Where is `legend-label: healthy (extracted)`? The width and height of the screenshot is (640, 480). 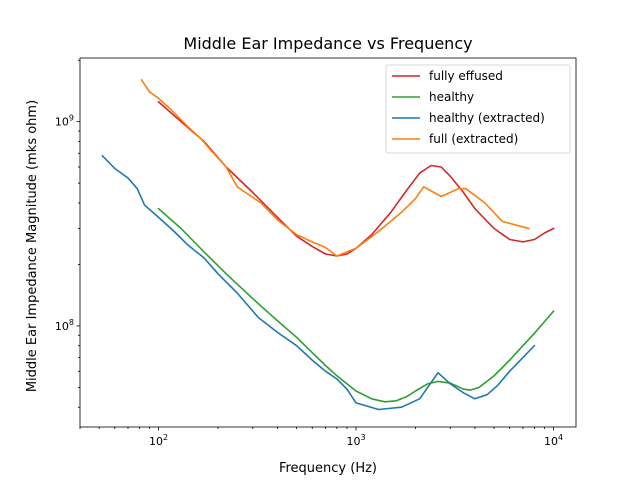 legend-label: healthy (extracted) is located at coordinates (487, 118).